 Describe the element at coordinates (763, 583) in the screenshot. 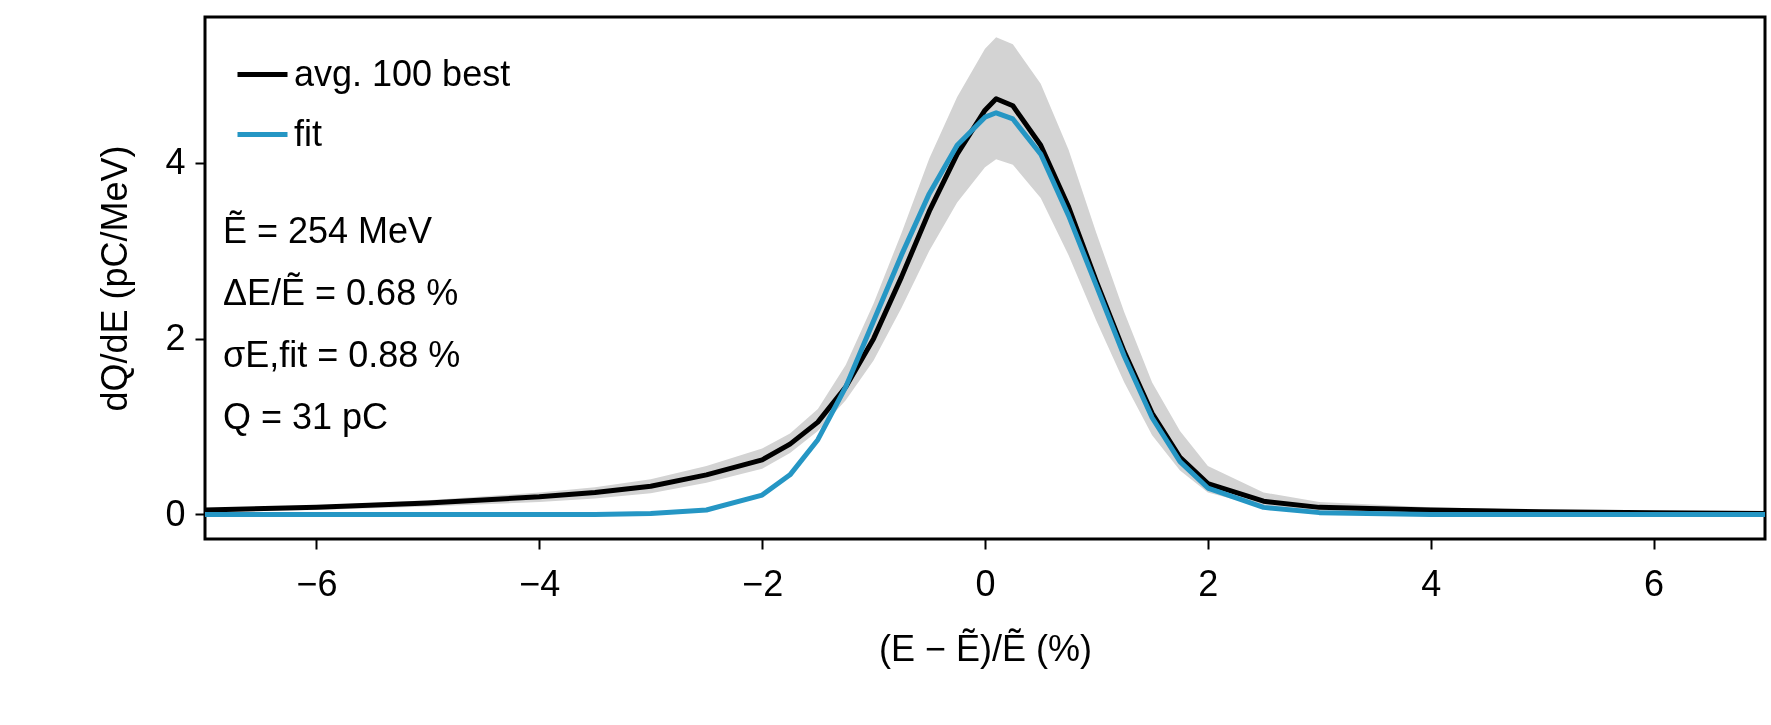

I see `x-tick-label: −2` at that location.